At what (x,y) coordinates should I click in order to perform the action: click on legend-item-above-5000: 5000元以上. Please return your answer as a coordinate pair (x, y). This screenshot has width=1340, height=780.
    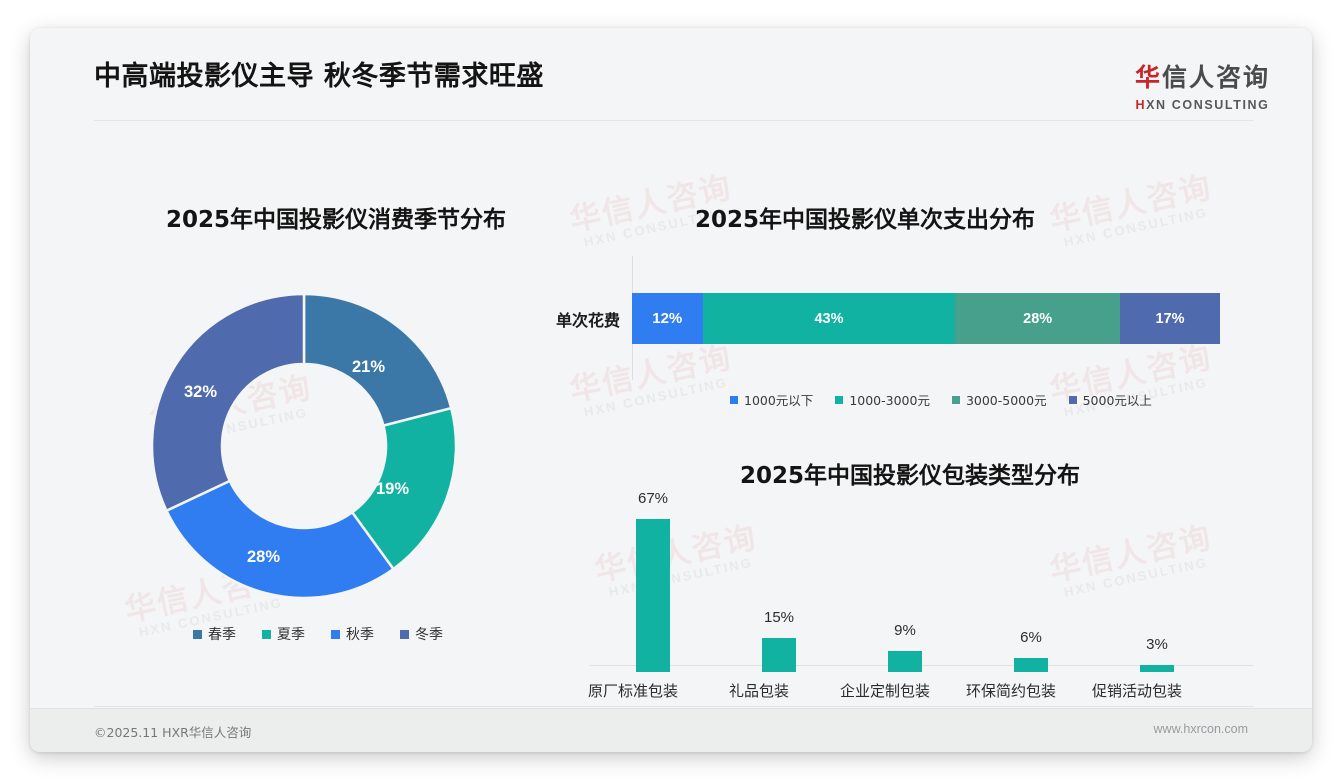
    Looking at the image, I should click on (1110, 399).